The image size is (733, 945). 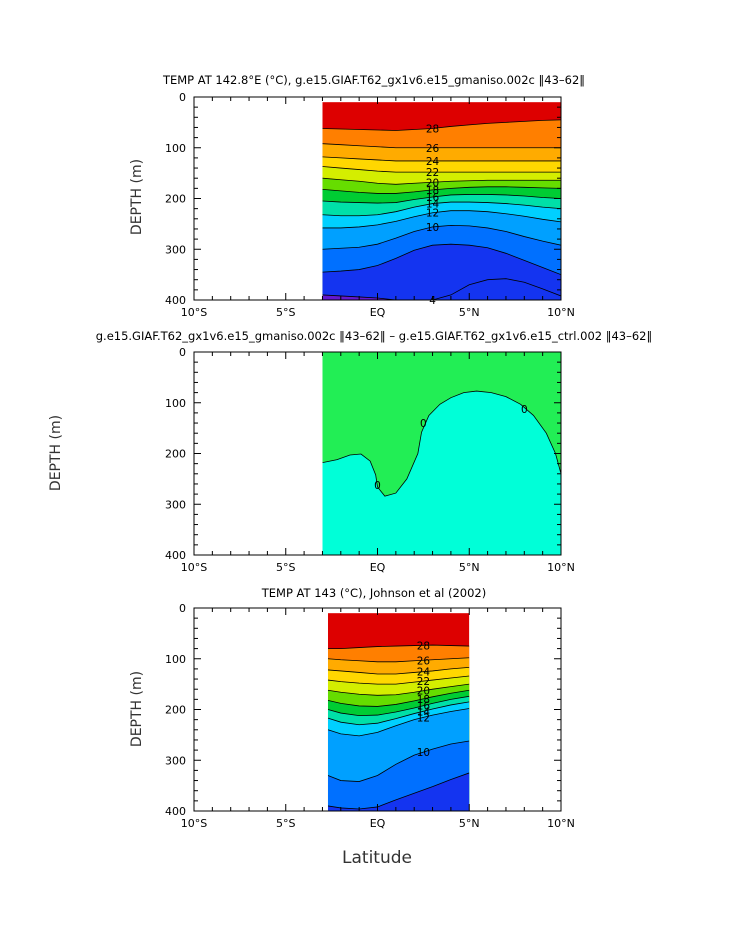 I want to click on panel-2-field, so click(x=442, y=453).